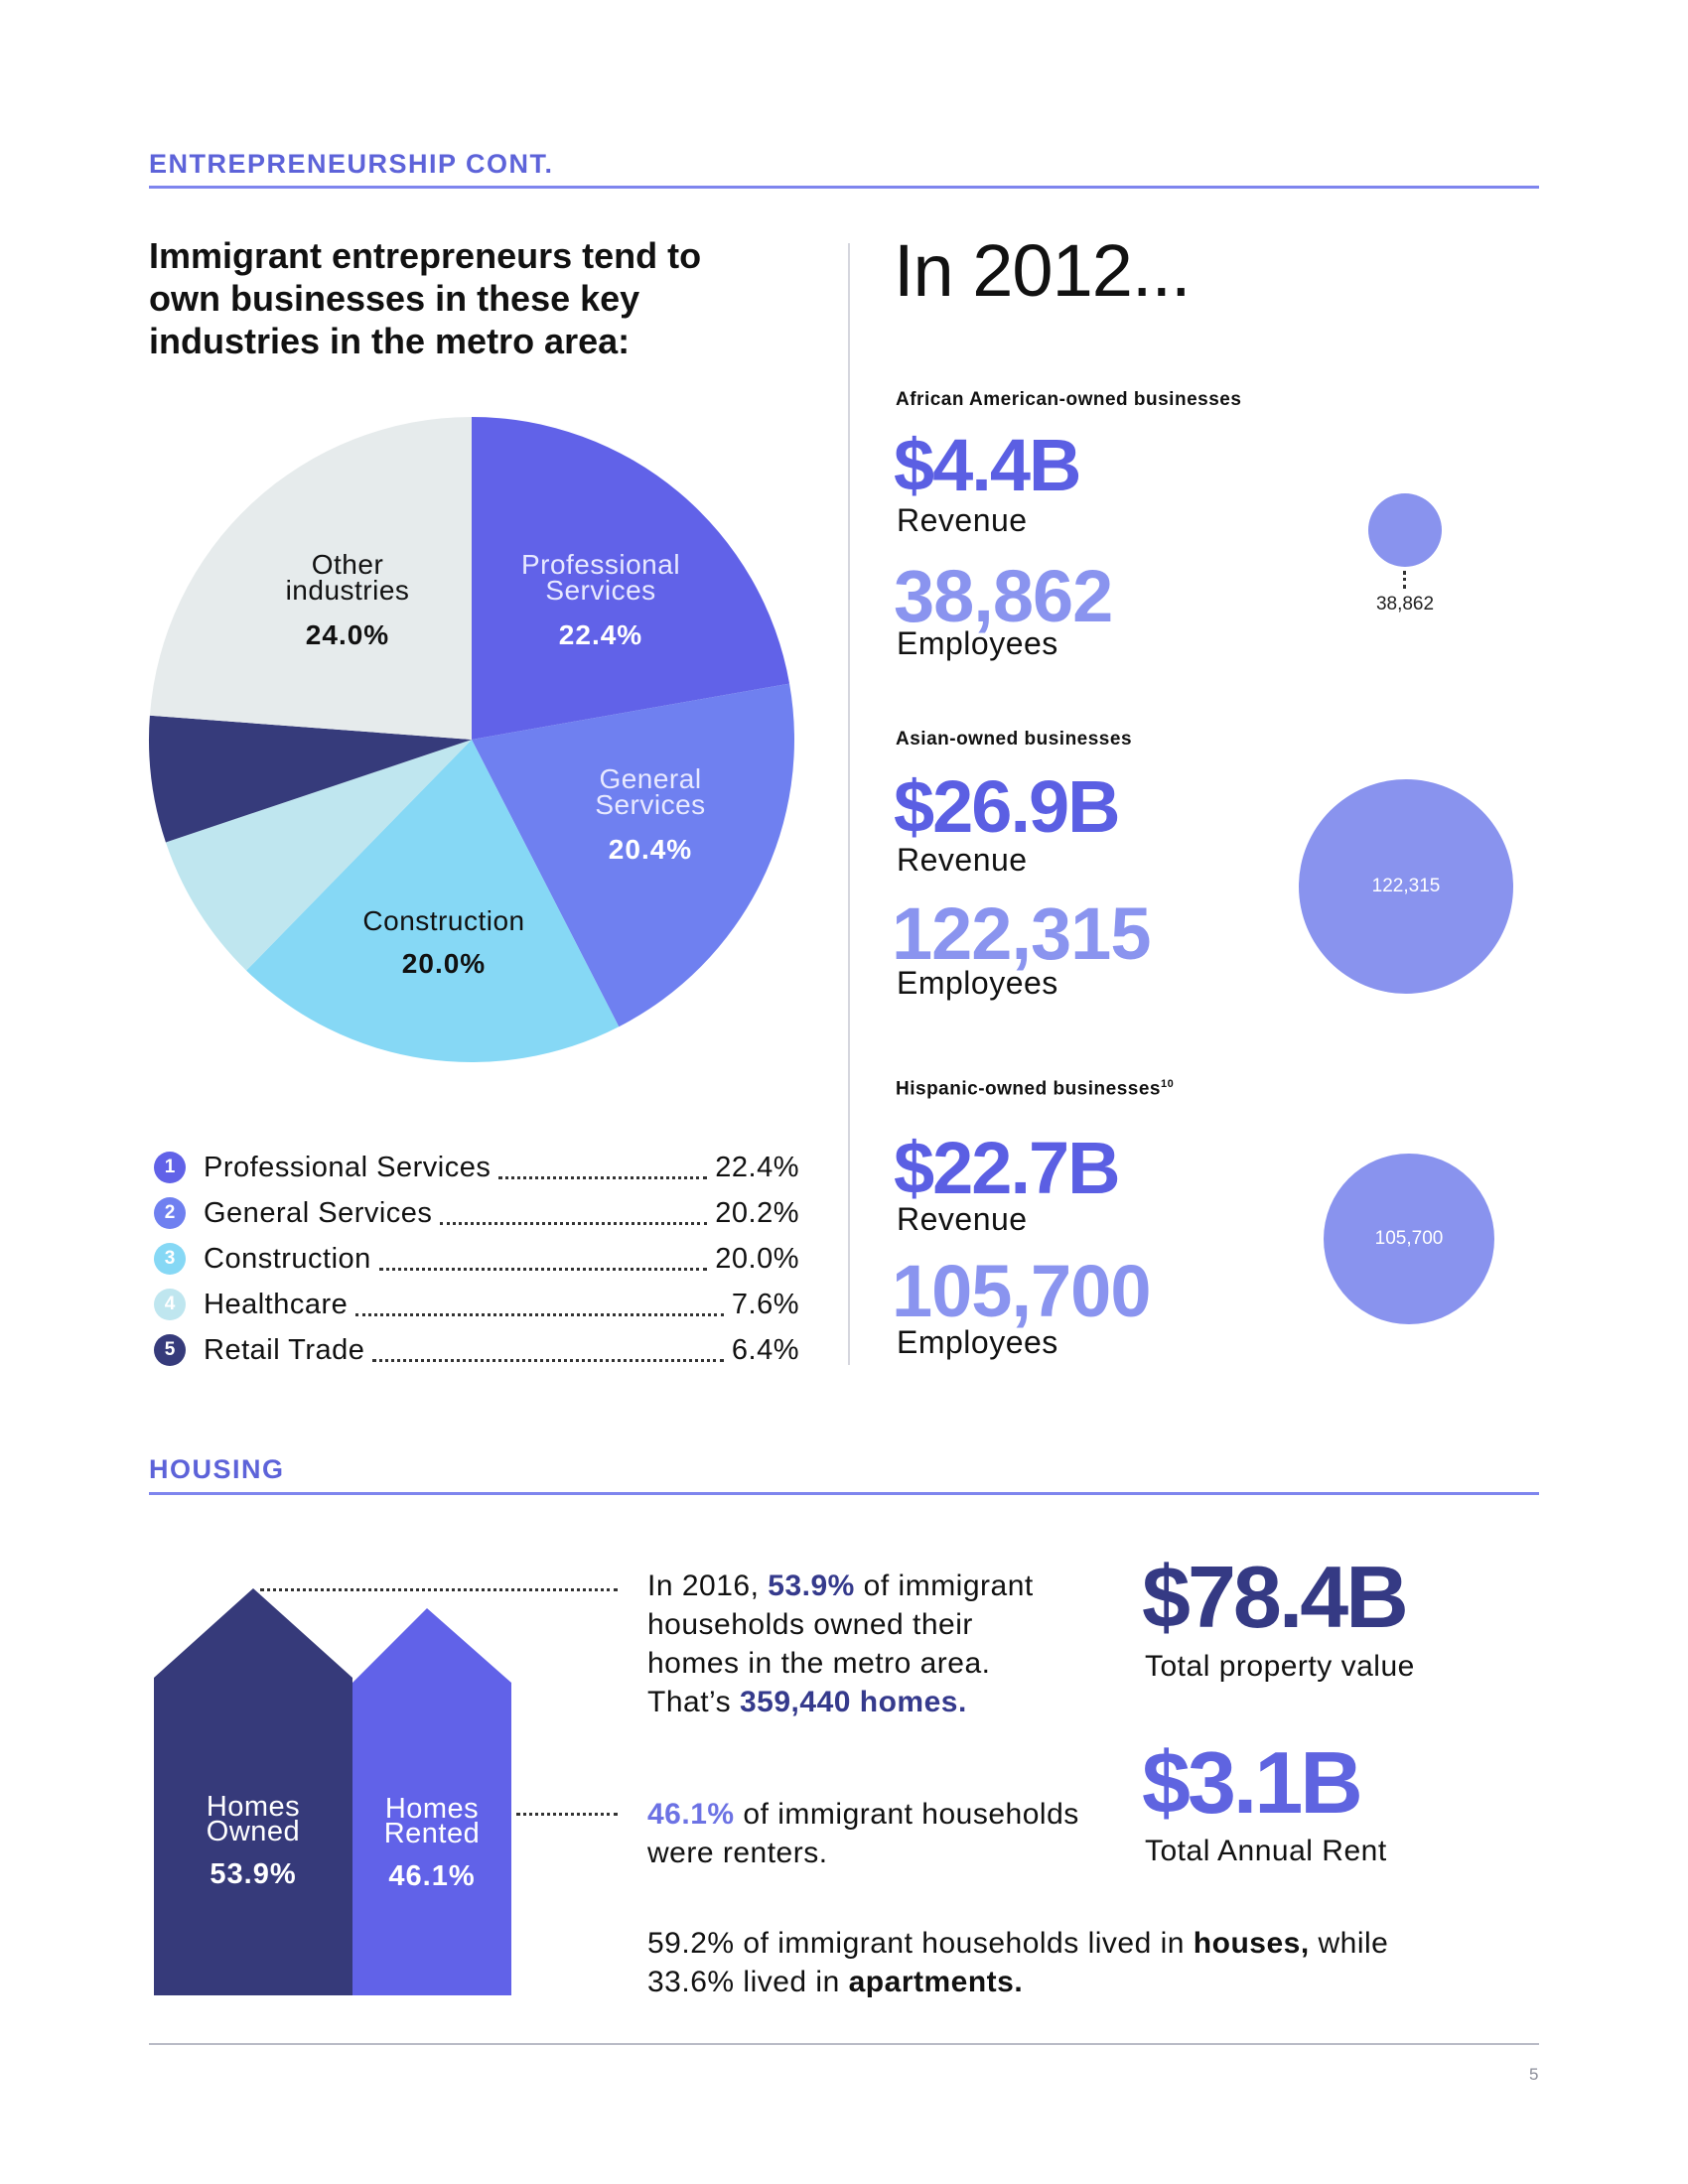 The image size is (1688, 2184). I want to click on legend-number: 4, so click(170, 1304).